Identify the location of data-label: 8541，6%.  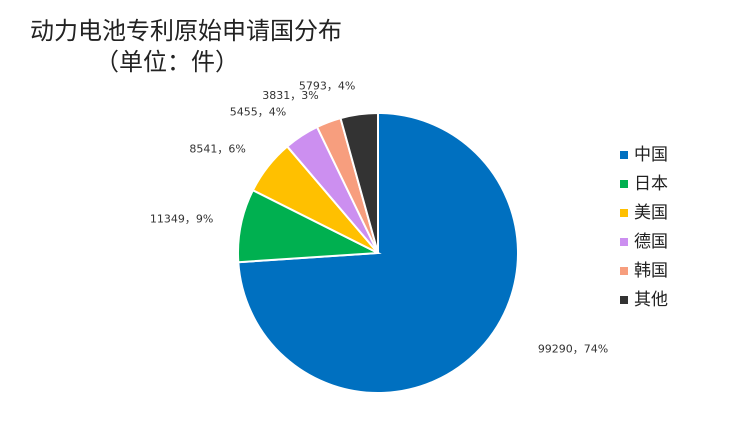
(217, 148).